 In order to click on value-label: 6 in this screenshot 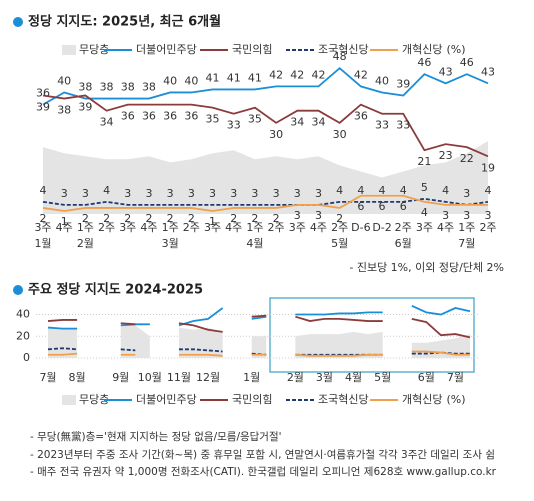, I will do `click(382, 206)`.